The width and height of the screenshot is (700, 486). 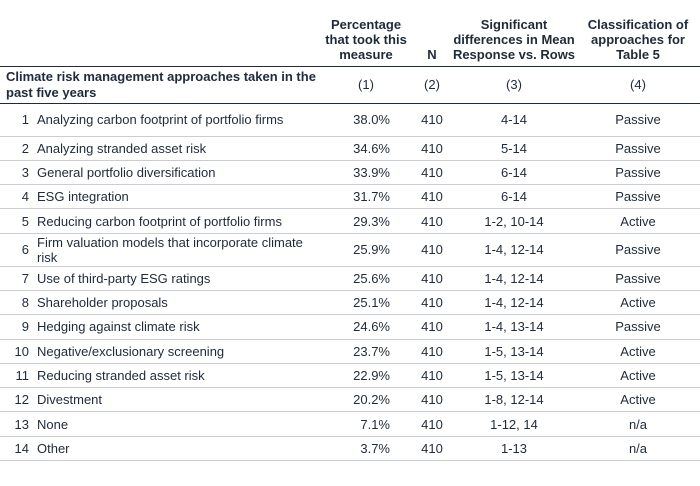 What do you see at coordinates (18, 449) in the screenshot?
I see `row-number: 14` at bounding box center [18, 449].